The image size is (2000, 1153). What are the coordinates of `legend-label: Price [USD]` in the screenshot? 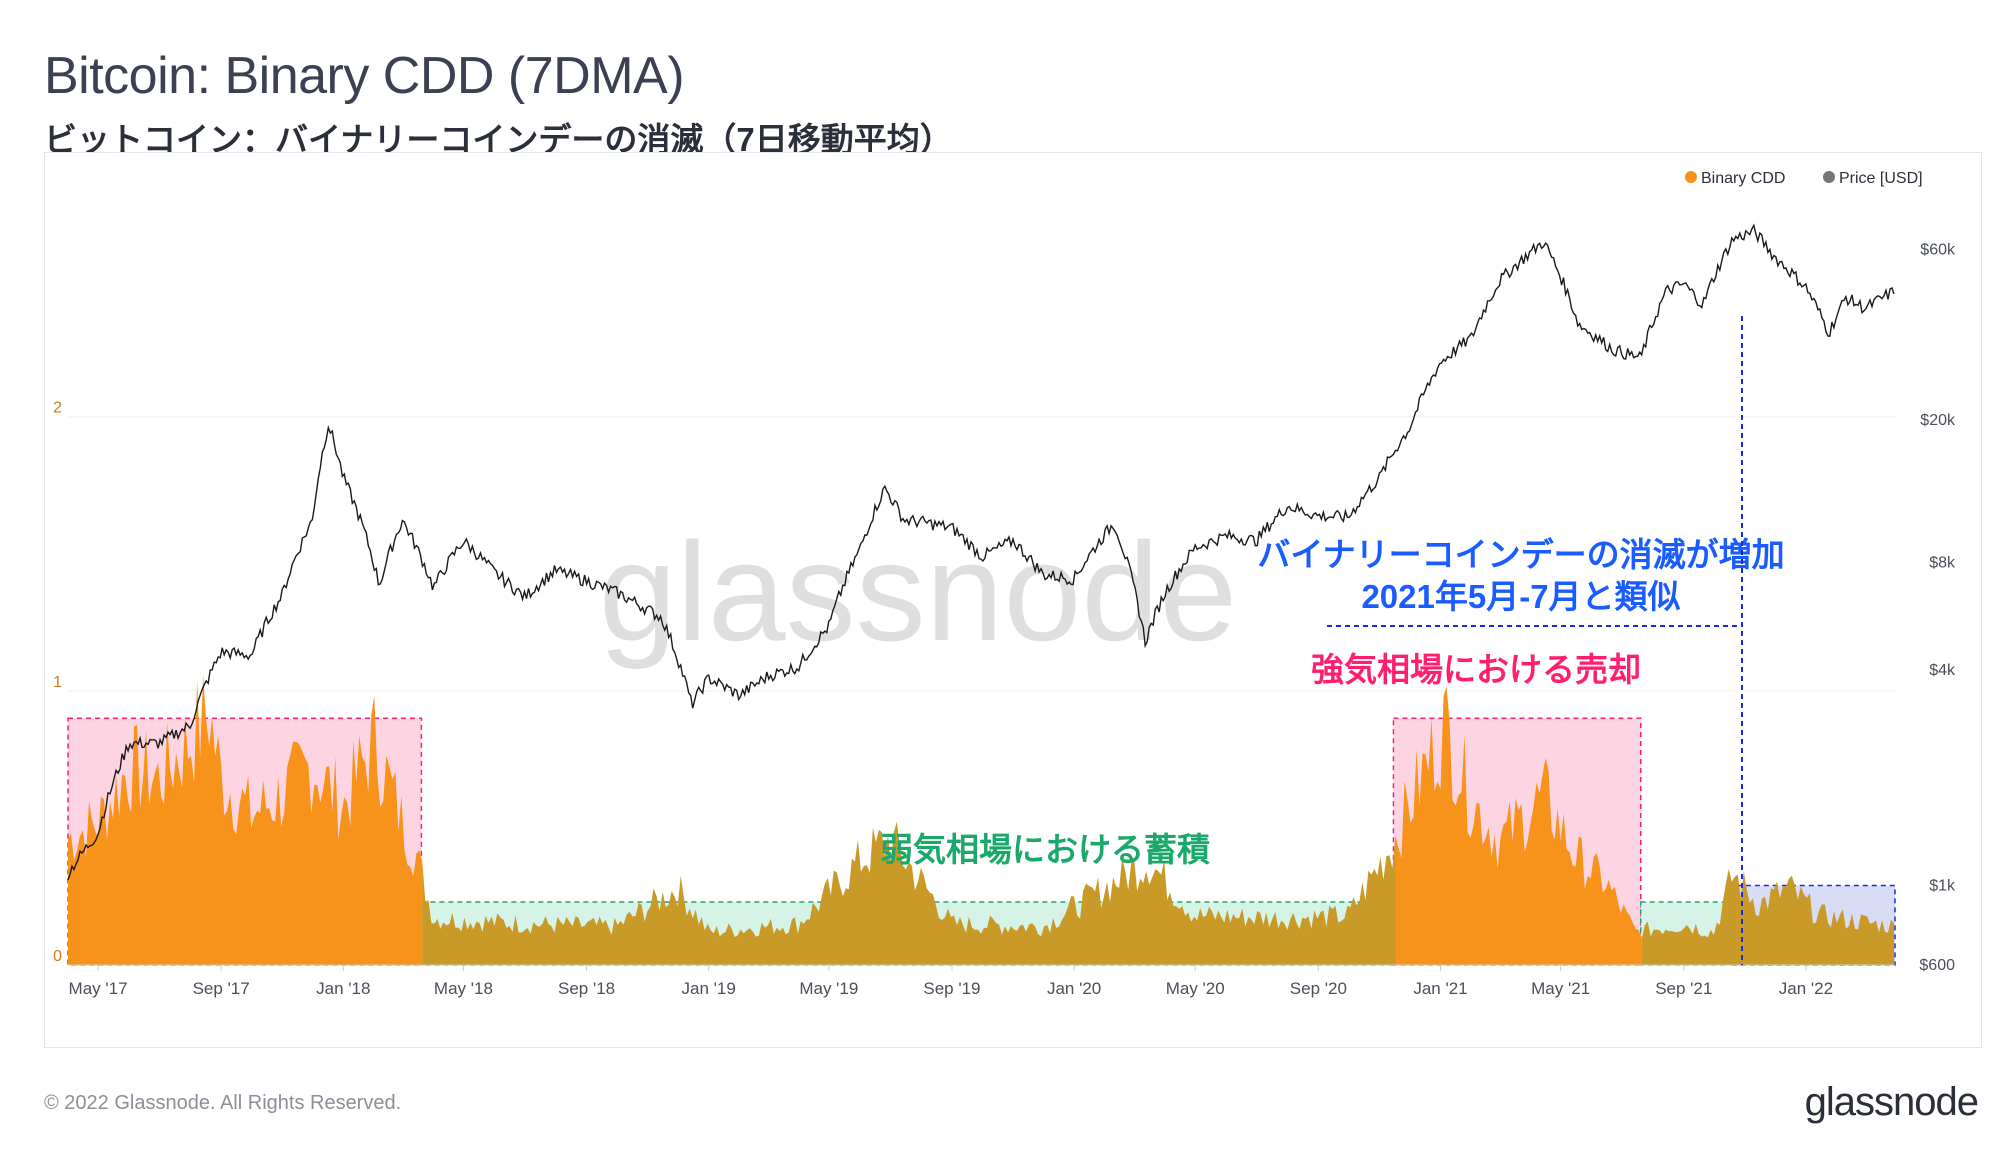 It's located at (1881, 178).